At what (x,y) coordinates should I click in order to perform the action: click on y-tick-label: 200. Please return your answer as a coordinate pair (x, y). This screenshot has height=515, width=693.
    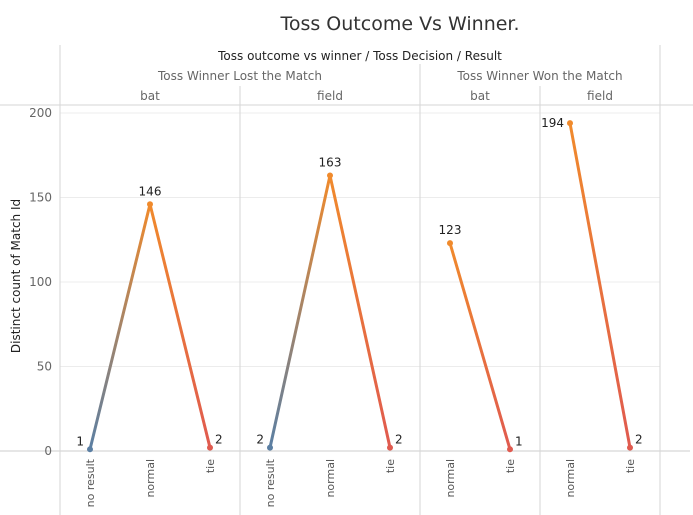
    Looking at the image, I should click on (40, 113).